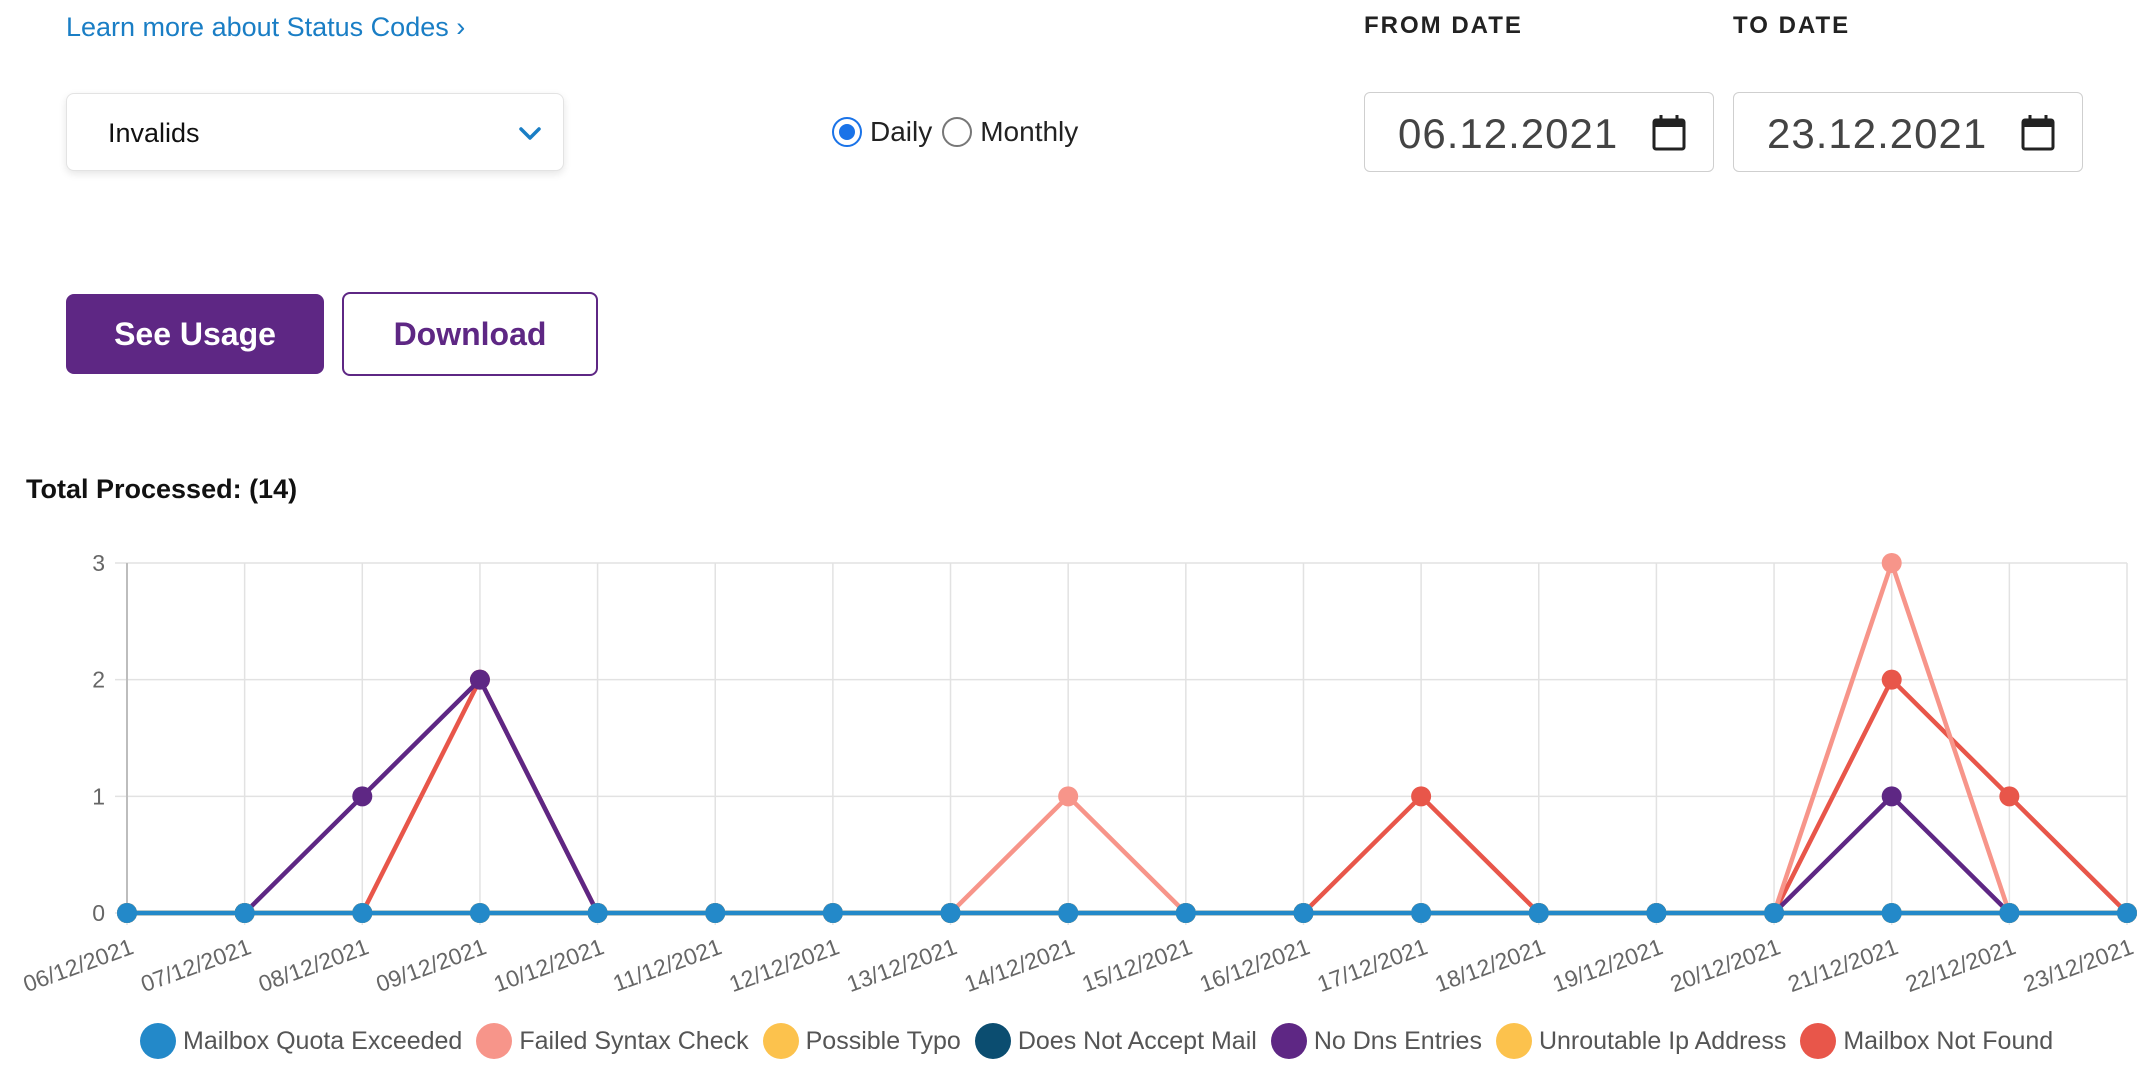  What do you see at coordinates (154, 133) in the screenshot?
I see `status-filter-value: Invalids` at bounding box center [154, 133].